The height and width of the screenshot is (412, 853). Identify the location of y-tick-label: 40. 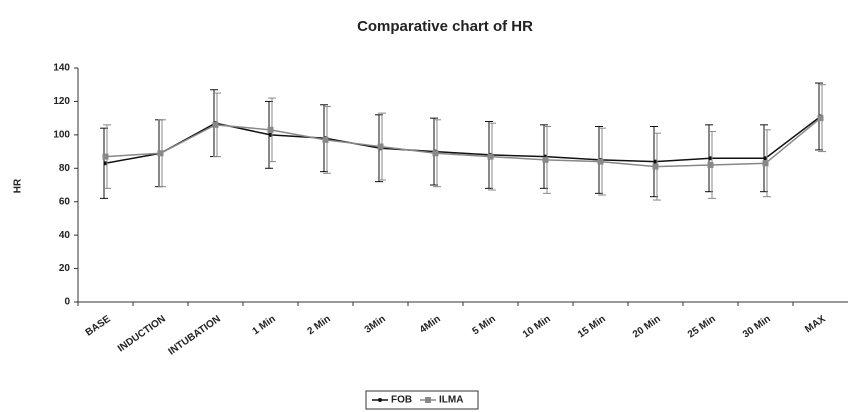
(65, 235).